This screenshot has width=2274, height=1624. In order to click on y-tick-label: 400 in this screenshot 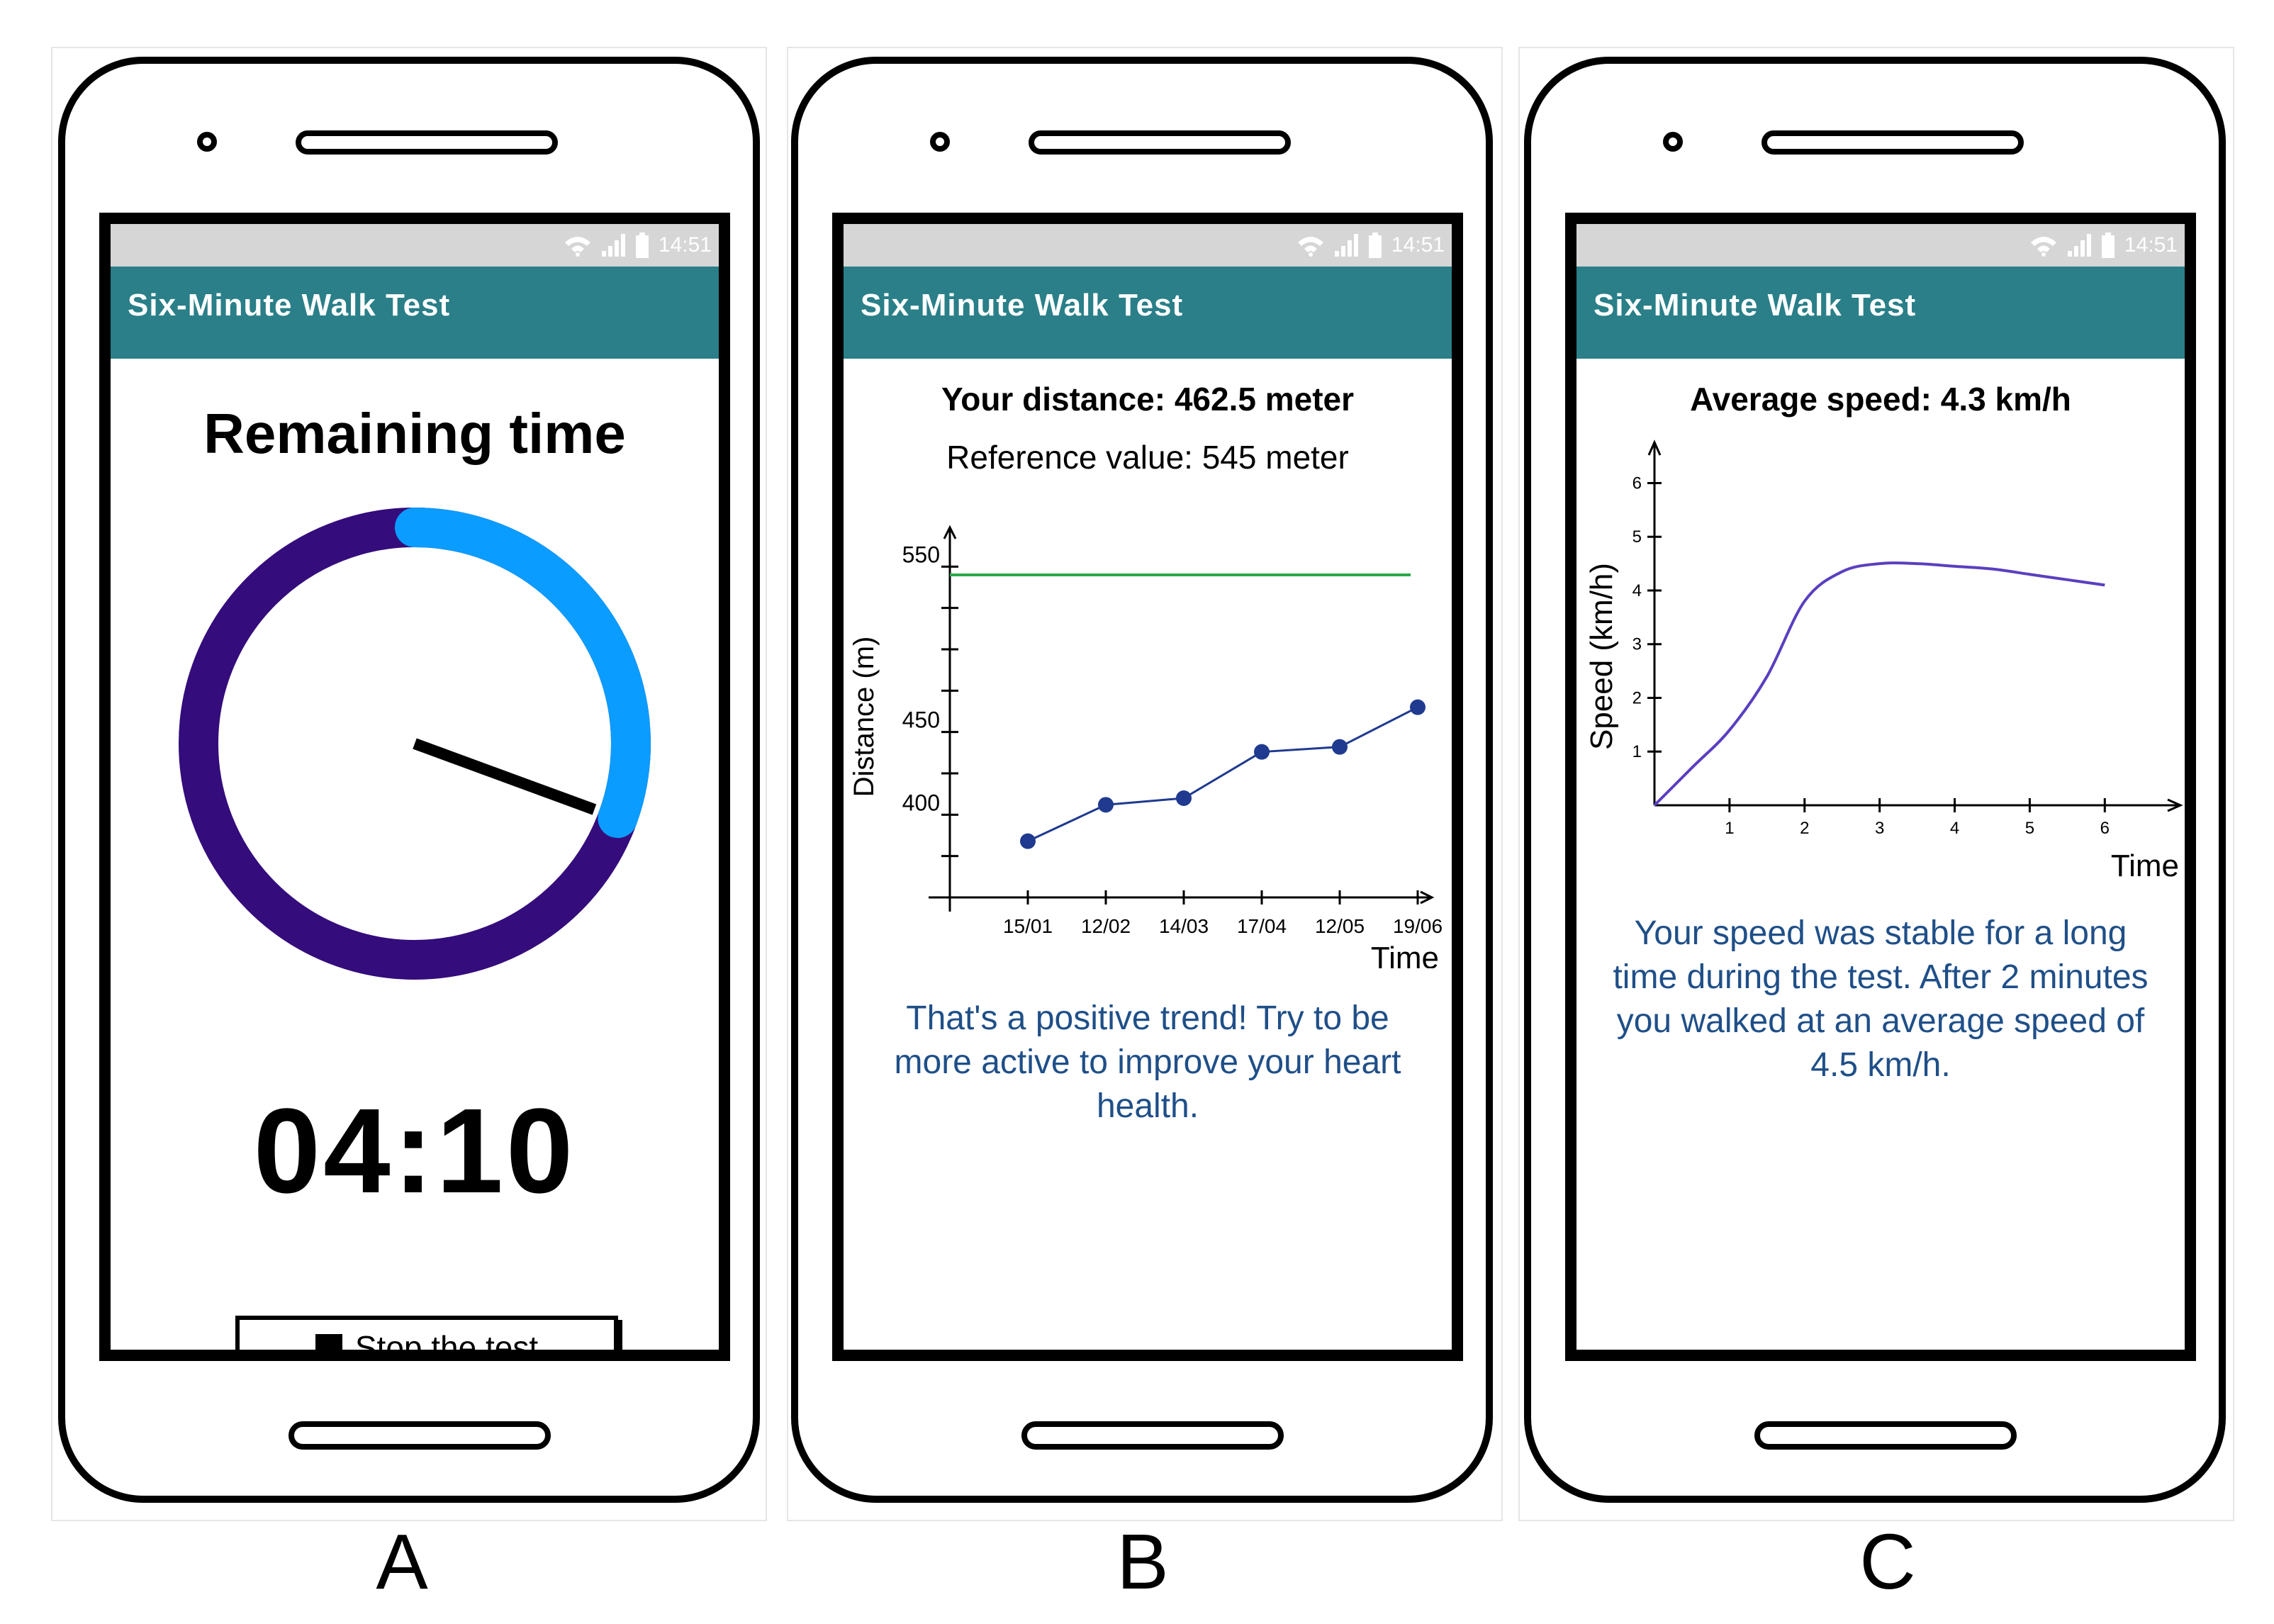, I will do `click(921, 803)`.